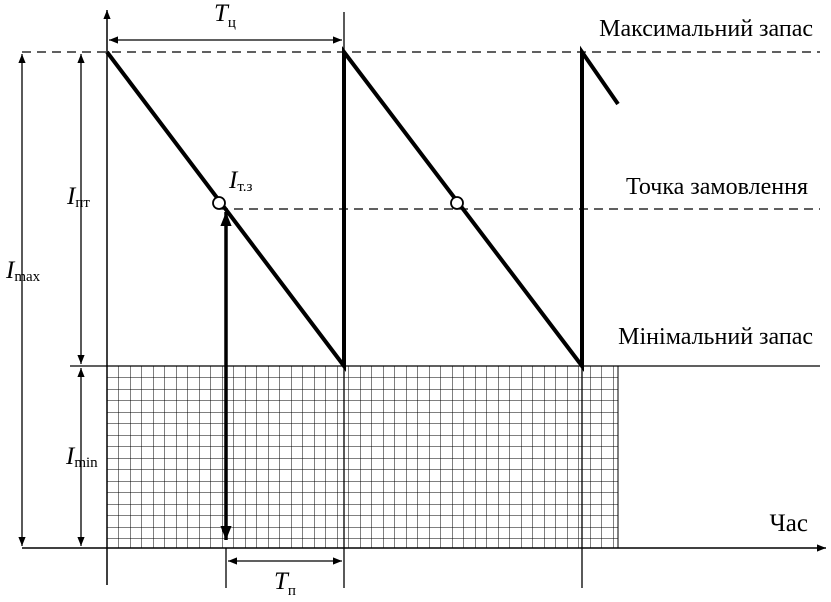 This screenshot has height=602, width=831. Describe the element at coordinates (81, 457) in the screenshot. I see `min-level-label: Imin` at that location.